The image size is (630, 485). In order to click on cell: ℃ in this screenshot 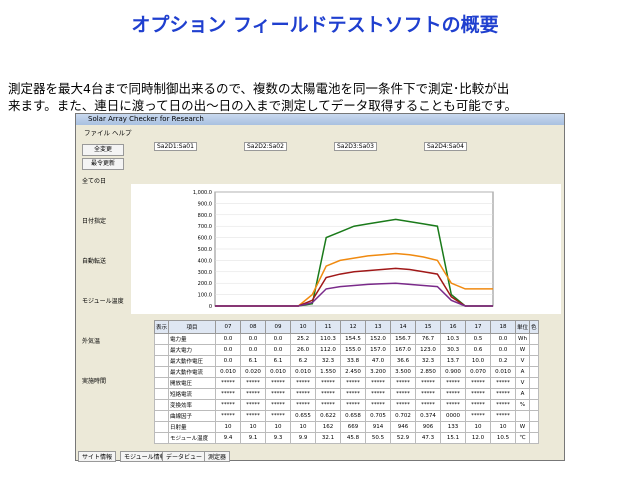, I will do `click(523, 438)`.